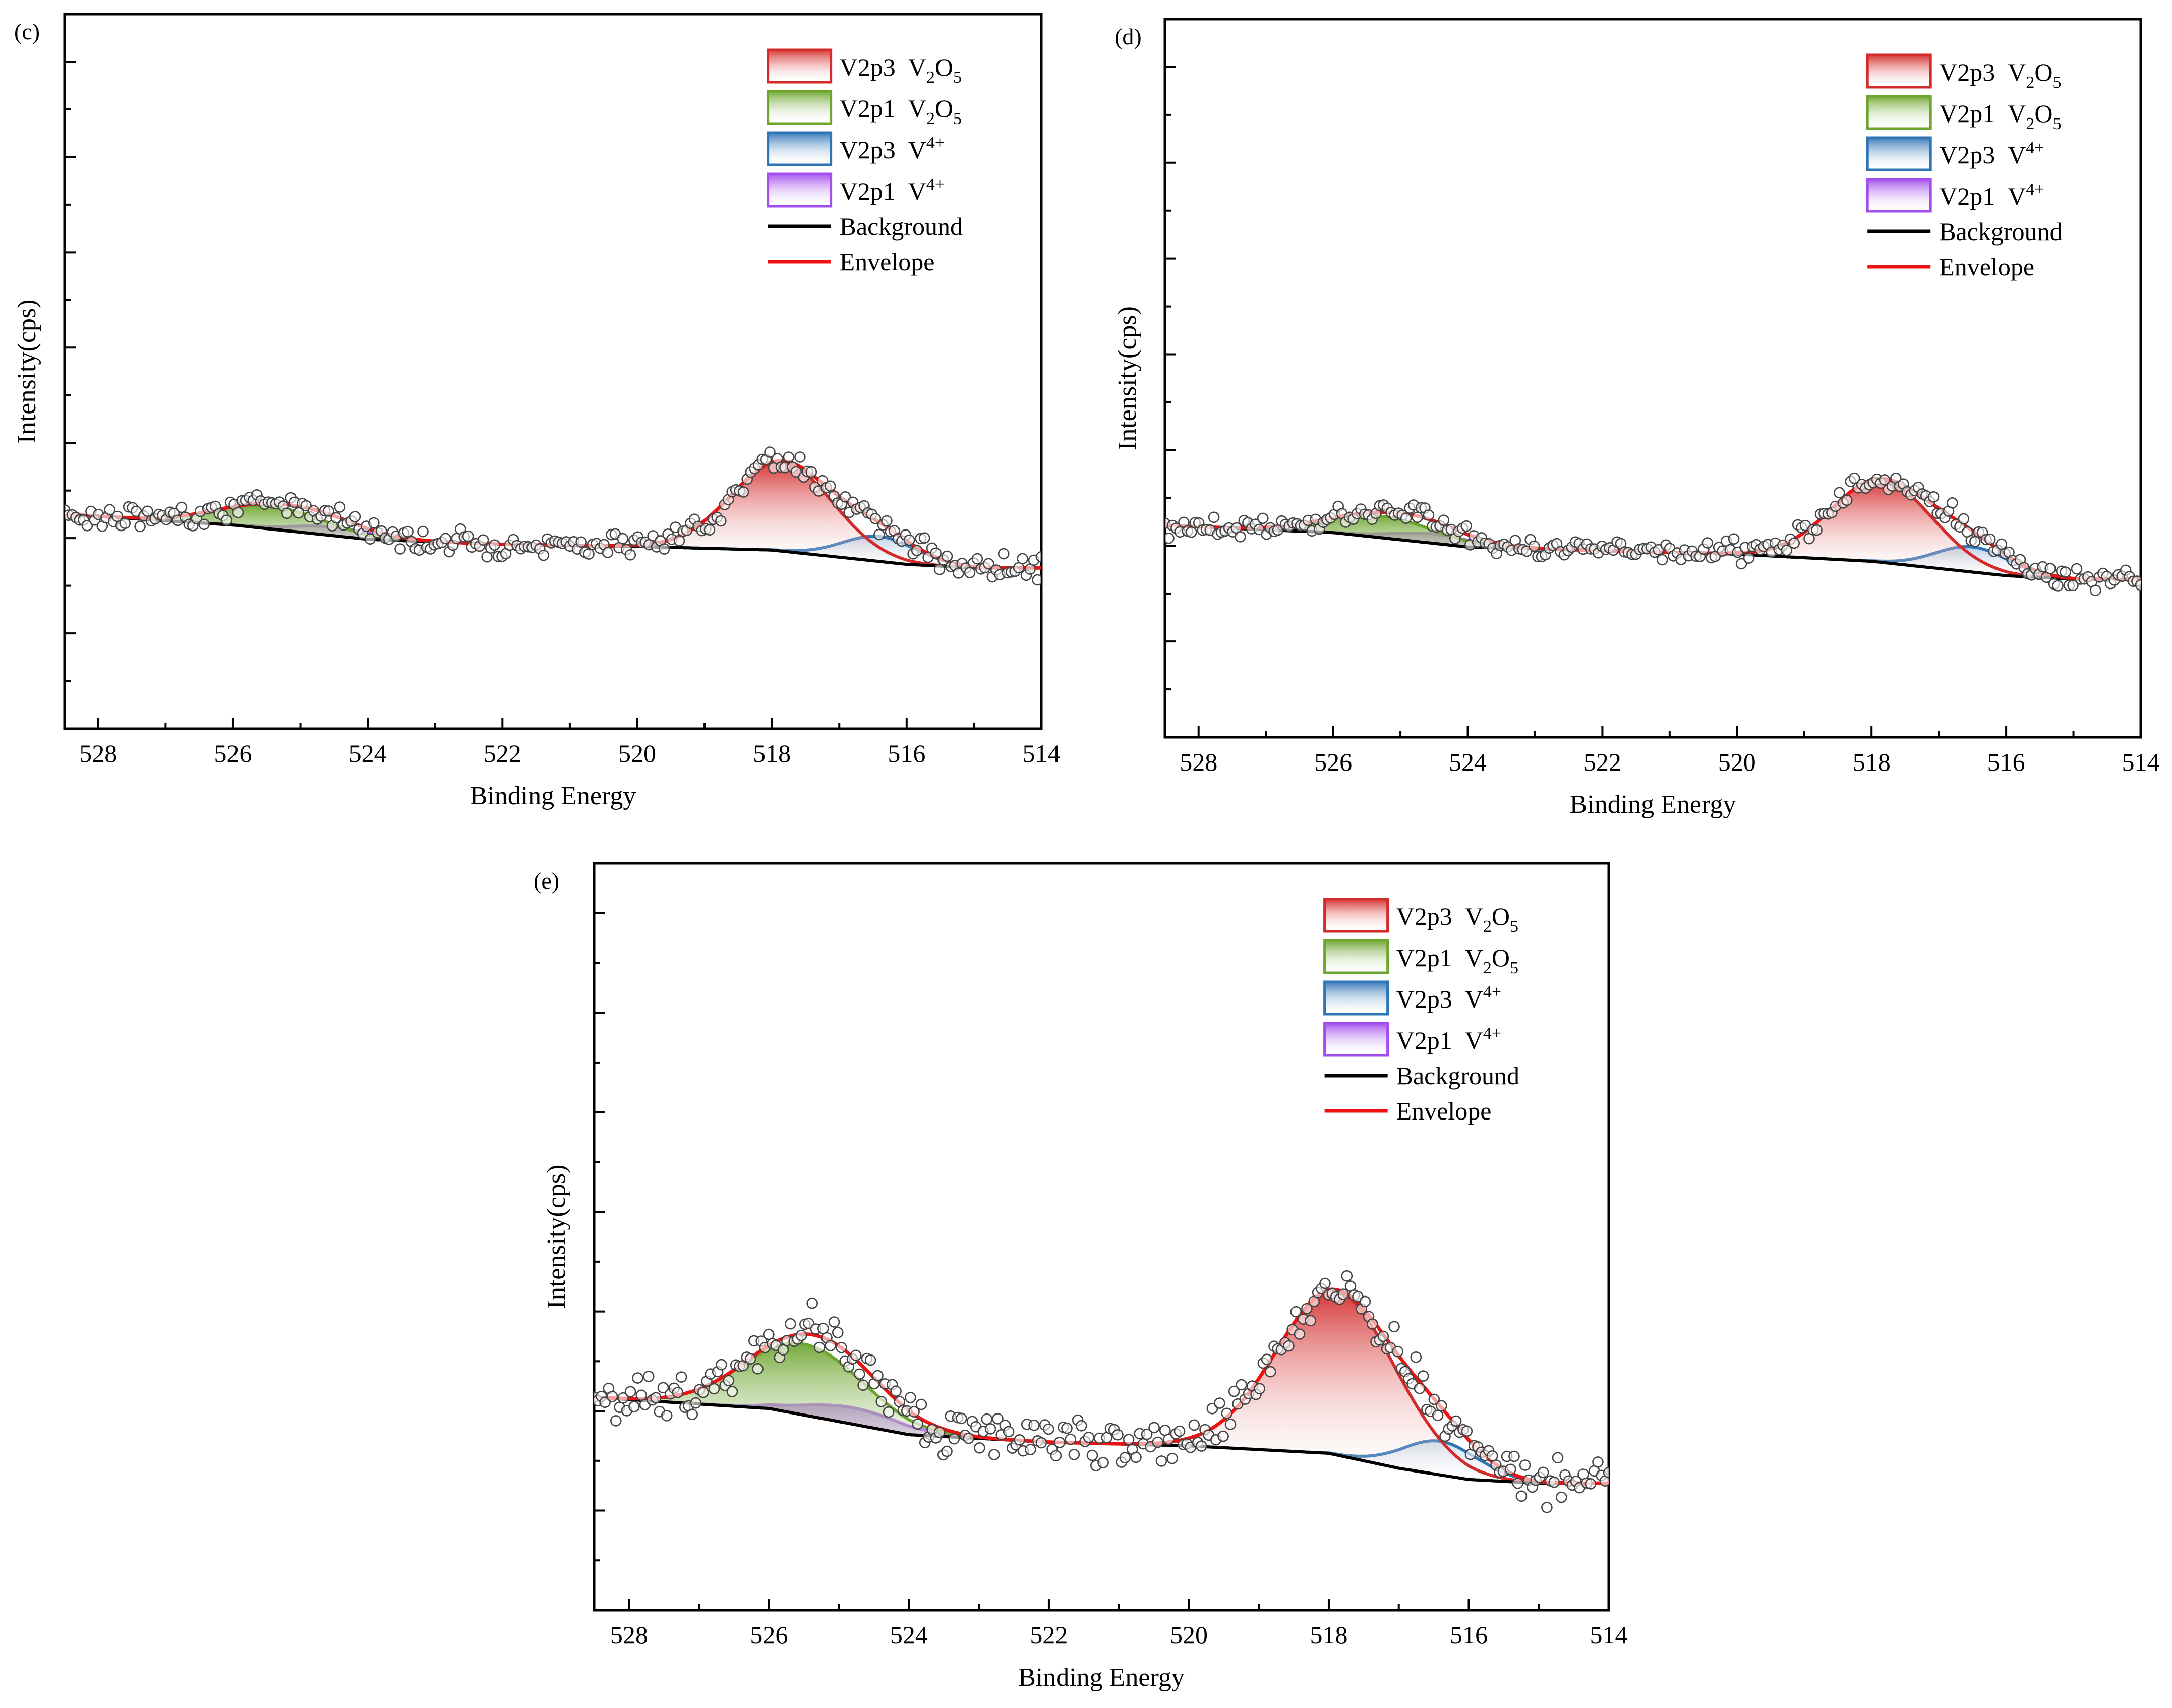  I want to click on legend-label: V2p3 V2O5, so click(2000, 75).